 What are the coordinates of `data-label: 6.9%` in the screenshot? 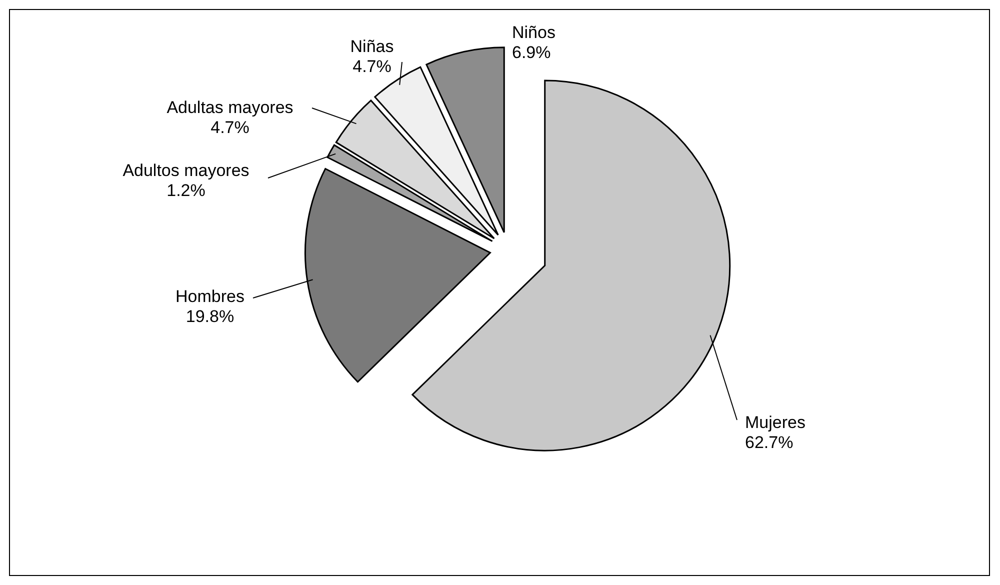 It's located at (531, 52).